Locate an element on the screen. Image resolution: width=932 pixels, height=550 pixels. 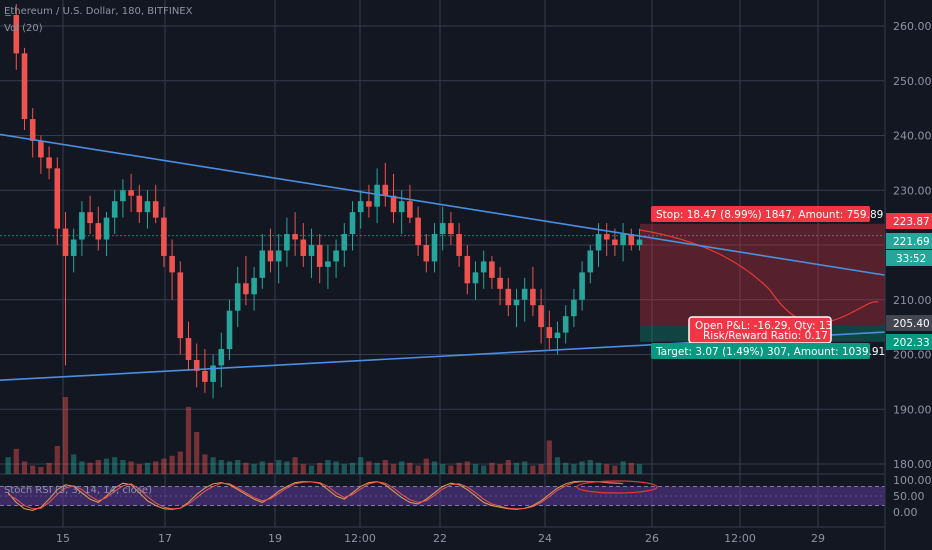
stop-label-box is located at coordinates (760, 214).